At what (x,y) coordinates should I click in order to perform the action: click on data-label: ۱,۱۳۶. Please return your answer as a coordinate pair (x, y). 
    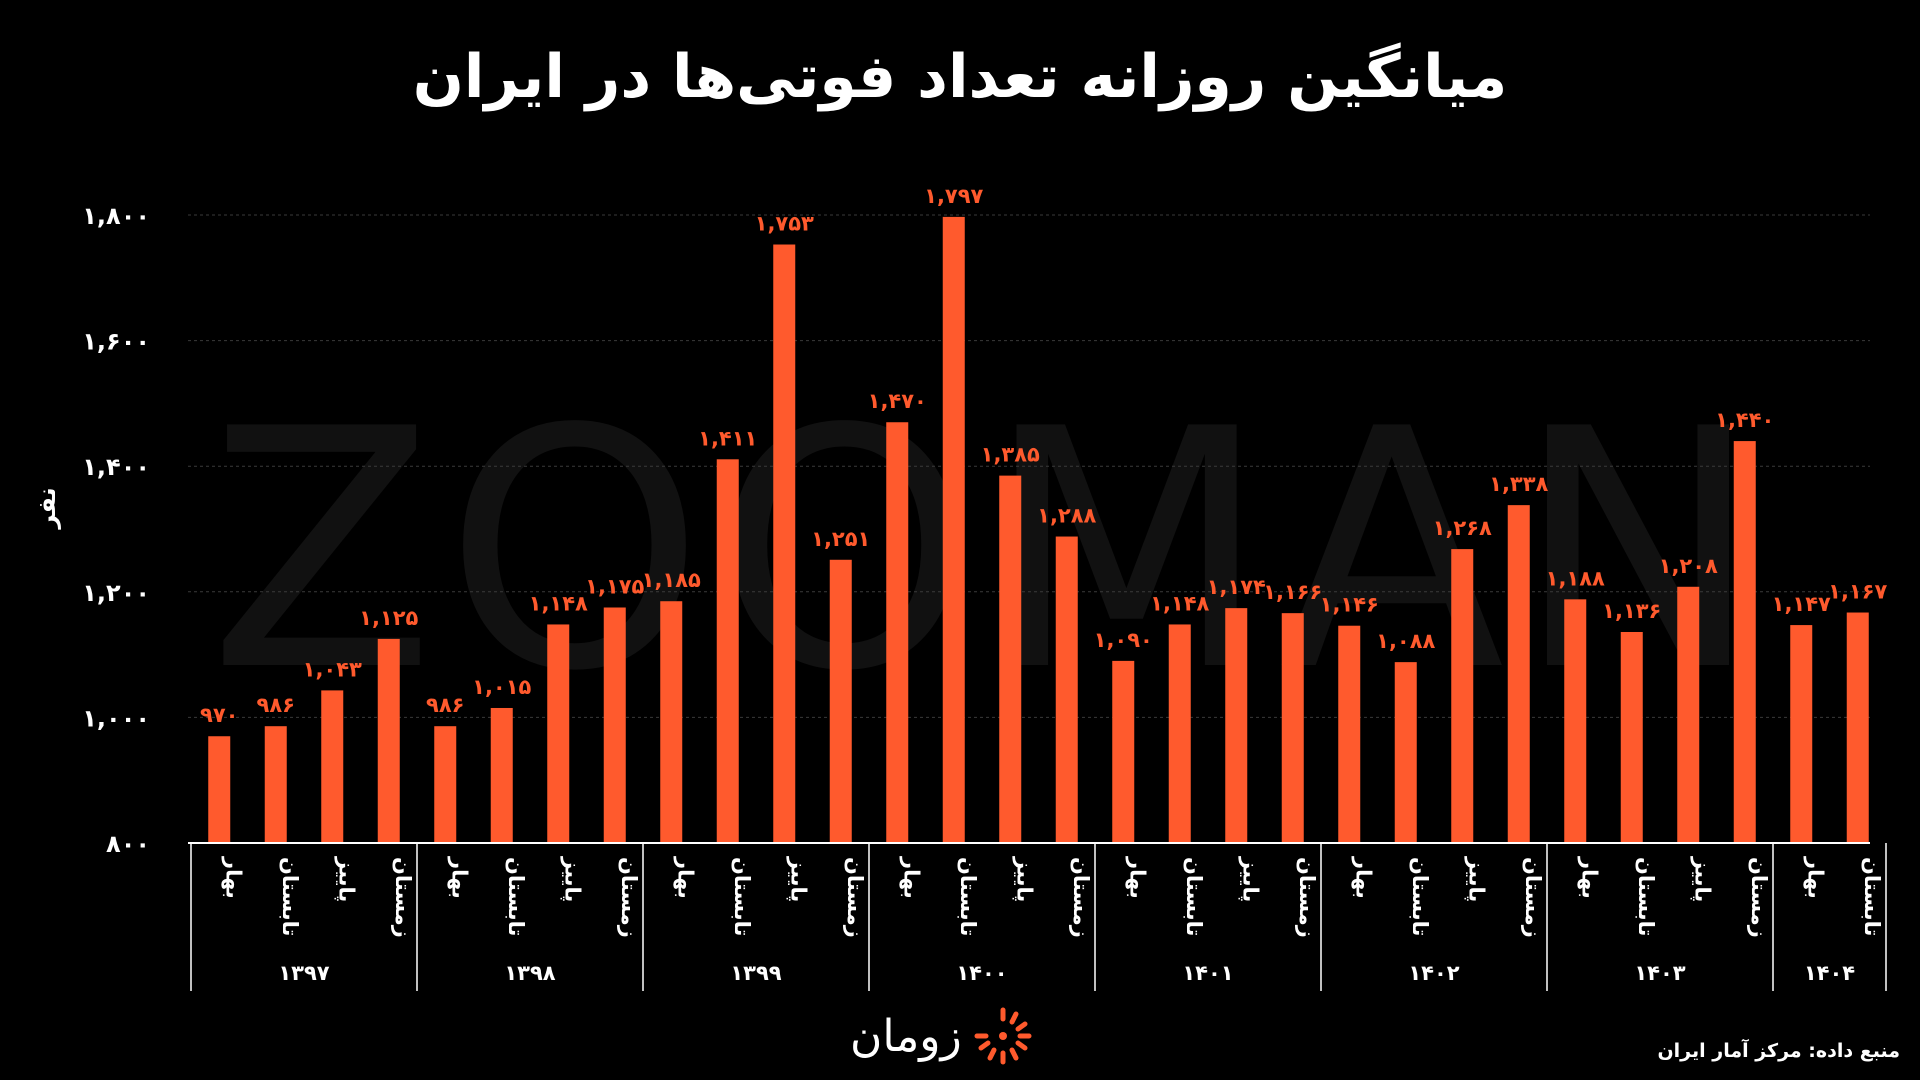
    Looking at the image, I should click on (1631, 611).